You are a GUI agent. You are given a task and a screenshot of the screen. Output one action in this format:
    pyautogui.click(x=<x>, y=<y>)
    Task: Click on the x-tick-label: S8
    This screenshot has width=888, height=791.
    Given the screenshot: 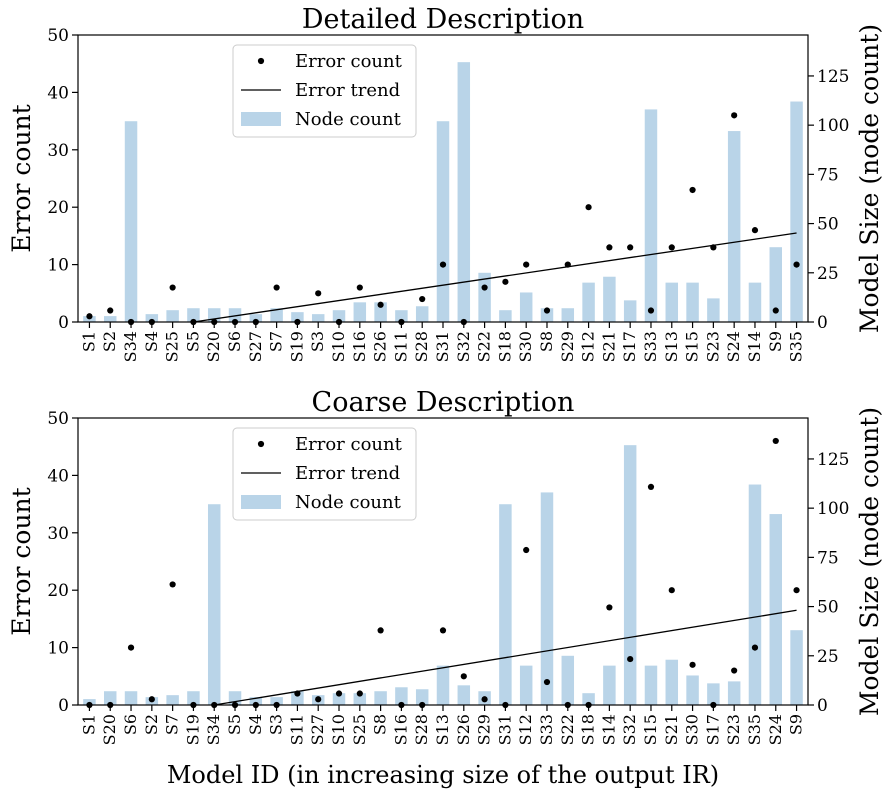 What is the action you would take?
    pyautogui.click(x=546, y=341)
    